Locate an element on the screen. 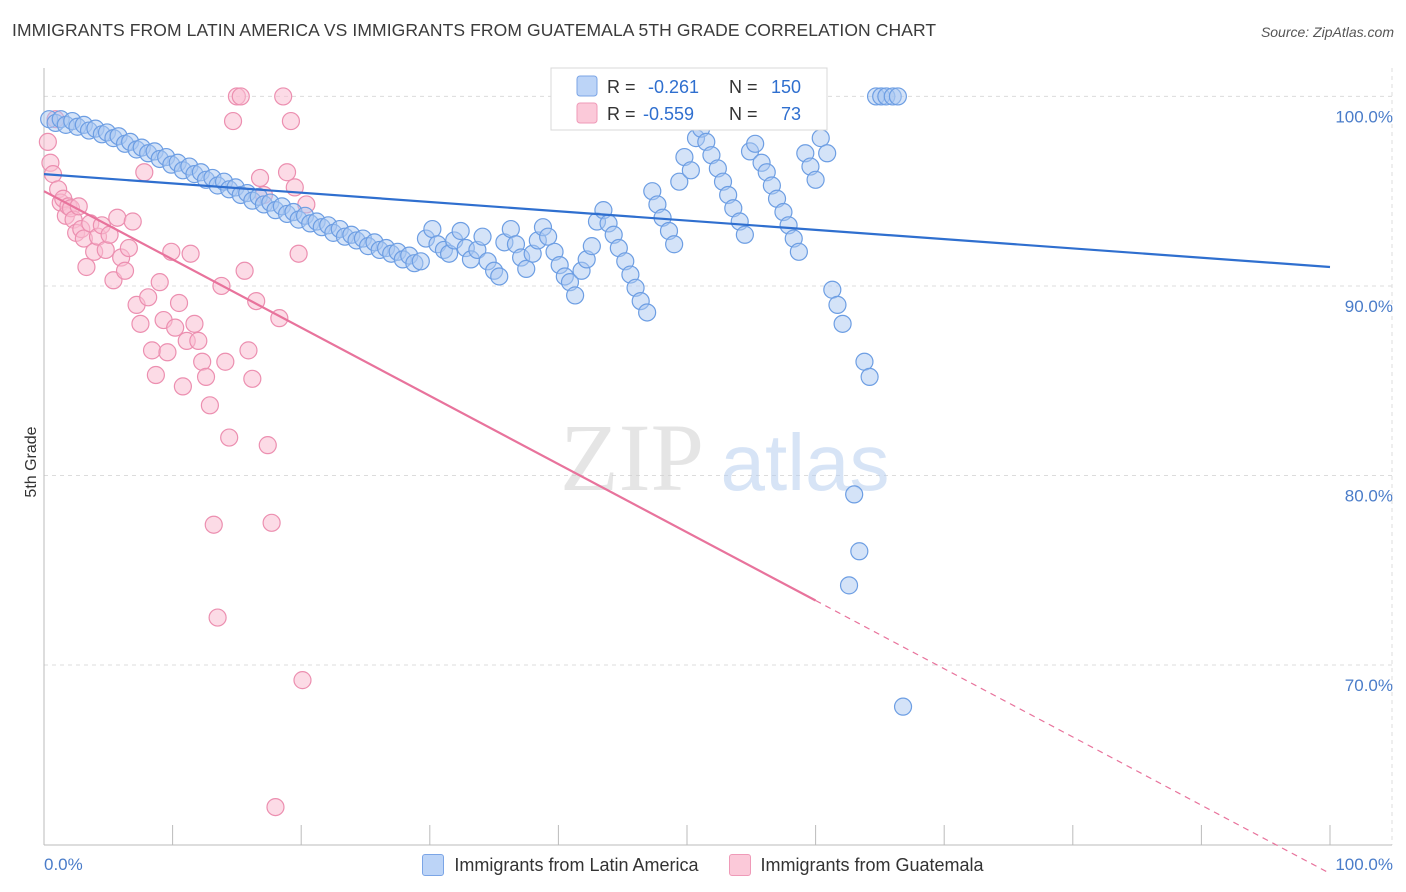 The width and height of the screenshot is (1406, 892). y-tick-label-3: 100.0% is located at coordinates (1364, 116).